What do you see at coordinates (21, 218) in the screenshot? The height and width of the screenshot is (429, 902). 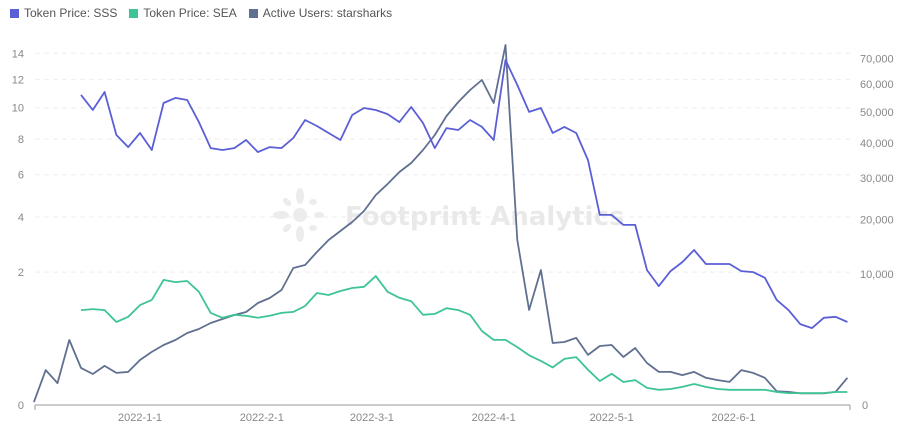 I see `y-left-tick-label: 4` at bounding box center [21, 218].